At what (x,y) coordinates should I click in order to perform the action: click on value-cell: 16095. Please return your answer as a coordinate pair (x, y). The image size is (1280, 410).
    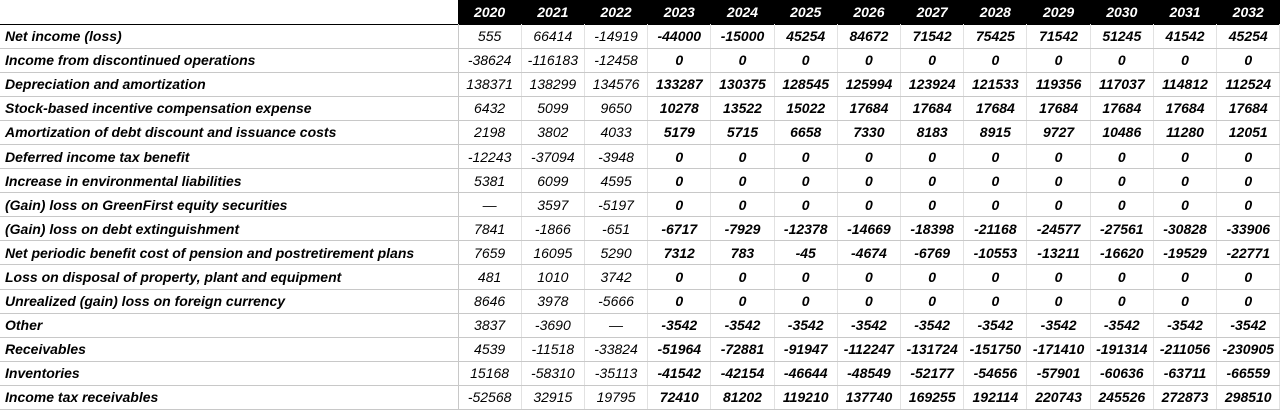
    Looking at the image, I should click on (553, 253).